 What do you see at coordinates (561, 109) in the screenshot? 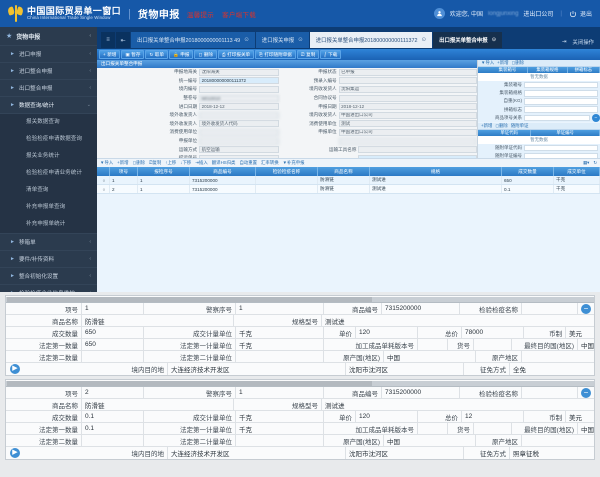
I see `field-value-lcl-flag` at bounding box center [561, 109].